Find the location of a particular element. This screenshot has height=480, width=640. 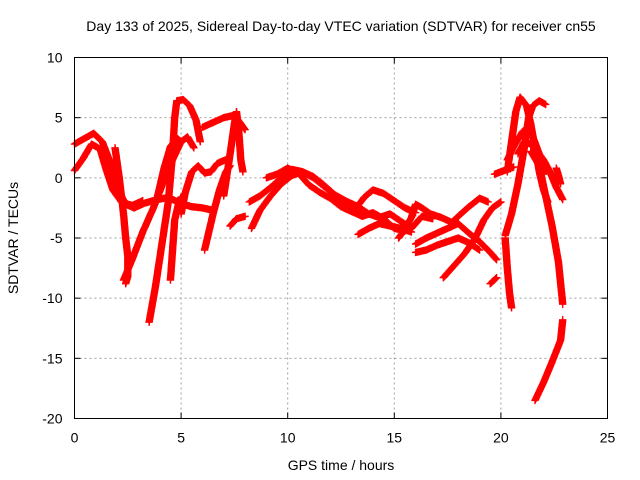

y-tick-label: -20 is located at coordinates (52, 419).